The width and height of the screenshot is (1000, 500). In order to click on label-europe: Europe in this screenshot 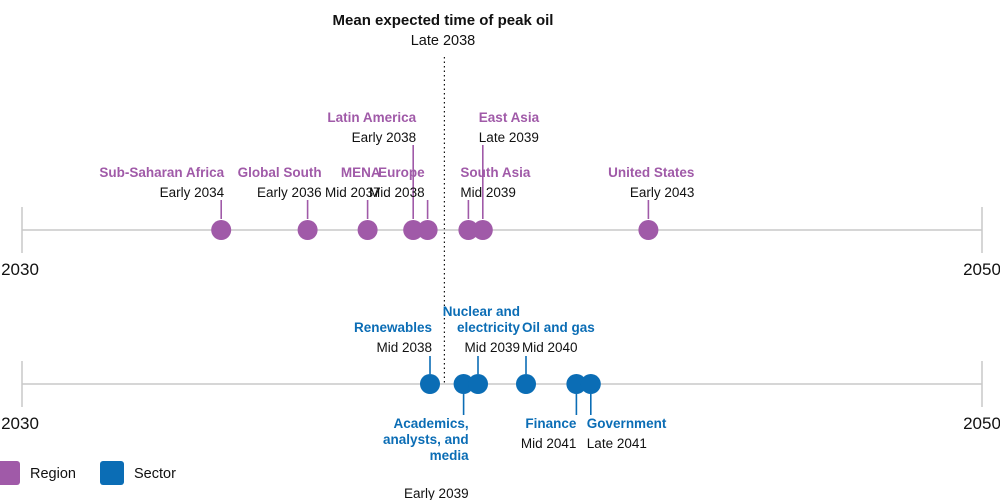, I will do `click(401, 172)`.